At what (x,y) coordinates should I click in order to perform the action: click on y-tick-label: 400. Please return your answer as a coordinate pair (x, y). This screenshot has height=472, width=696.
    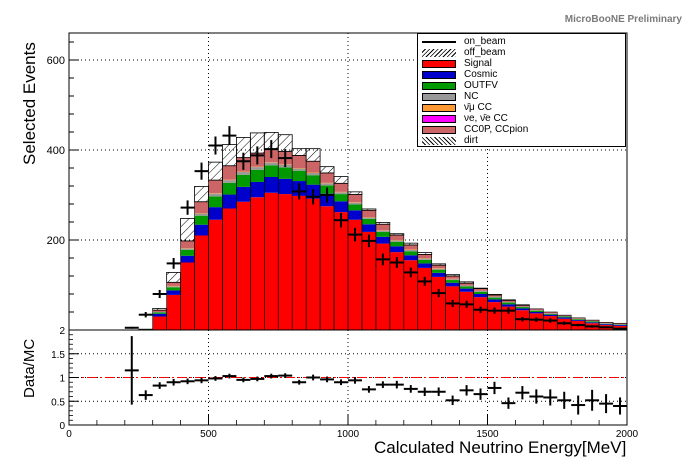
    Looking at the image, I should click on (56, 151).